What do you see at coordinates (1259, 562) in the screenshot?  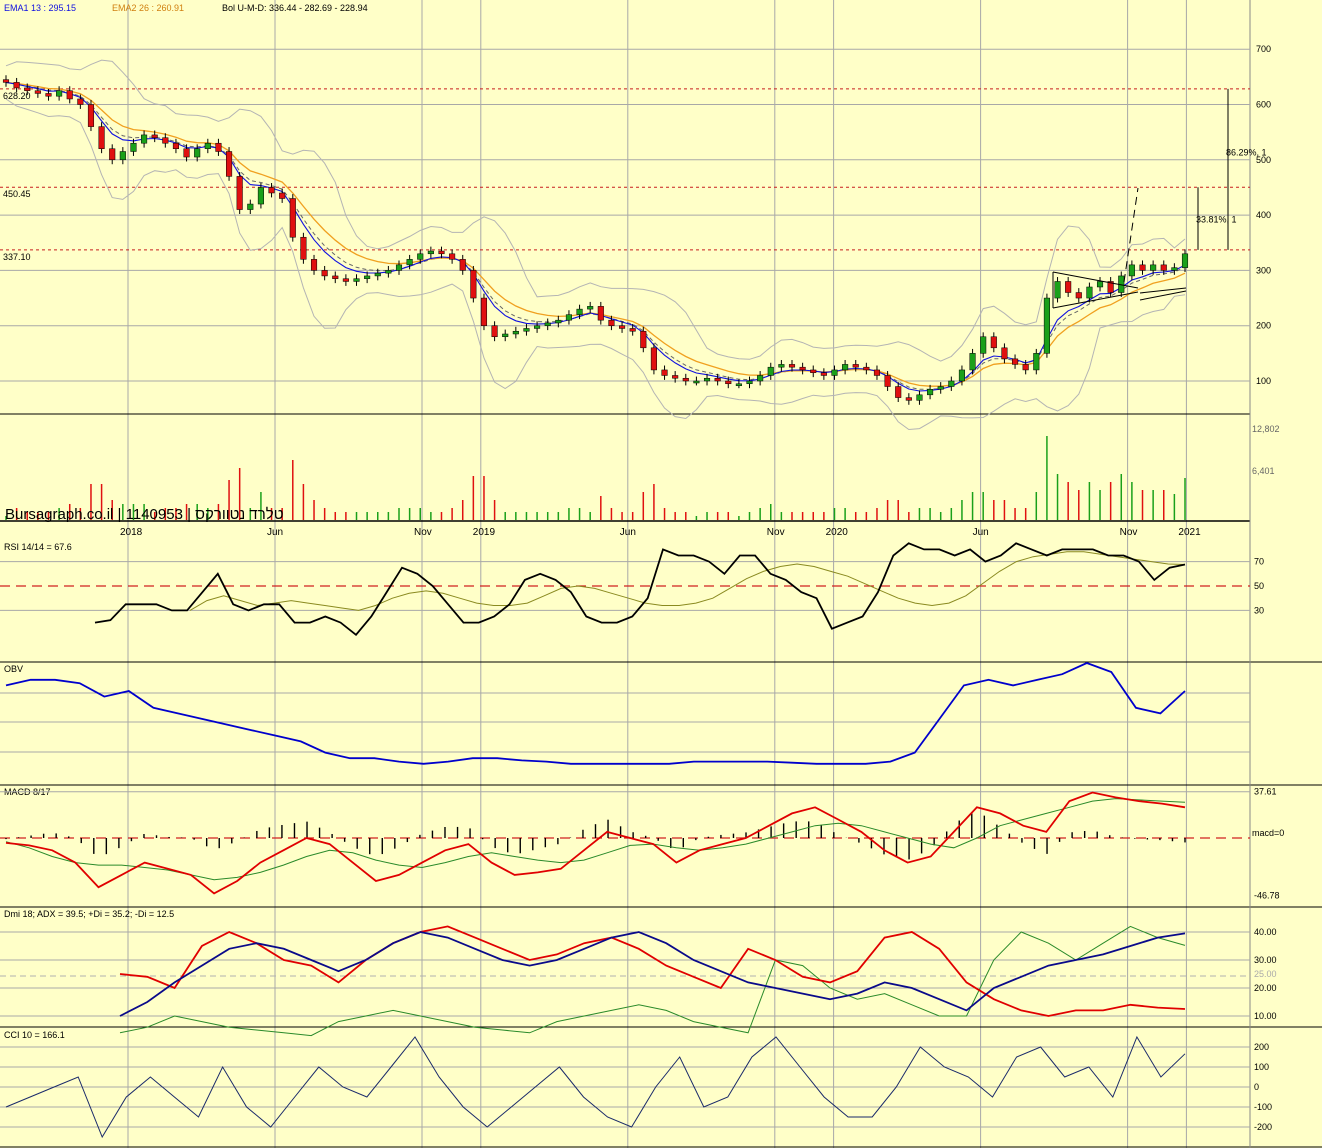 I see `rsi-tick: 70` at bounding box center [1259, 562].